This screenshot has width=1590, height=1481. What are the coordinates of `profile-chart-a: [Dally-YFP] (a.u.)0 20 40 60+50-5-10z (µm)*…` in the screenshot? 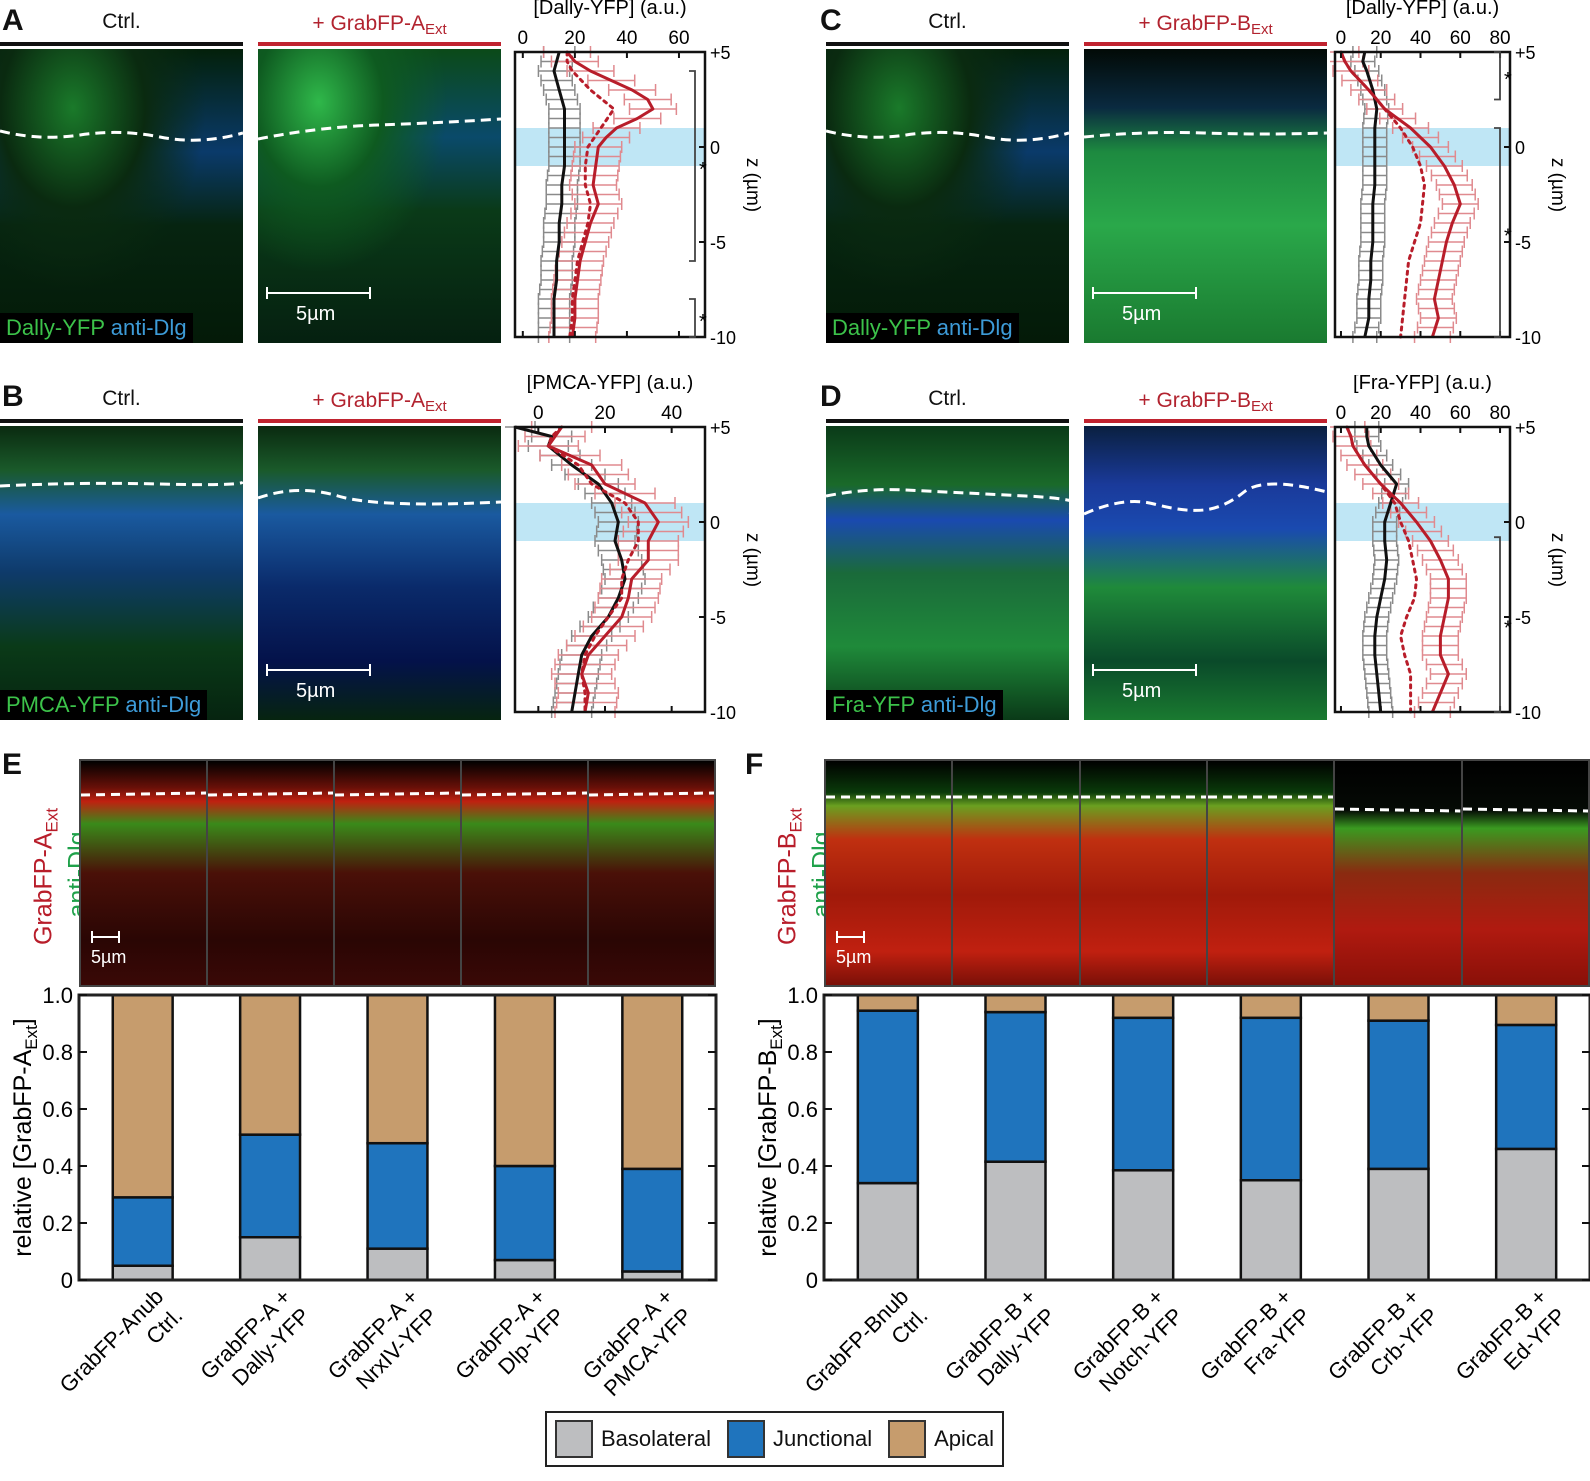 It's located at (638, 174).